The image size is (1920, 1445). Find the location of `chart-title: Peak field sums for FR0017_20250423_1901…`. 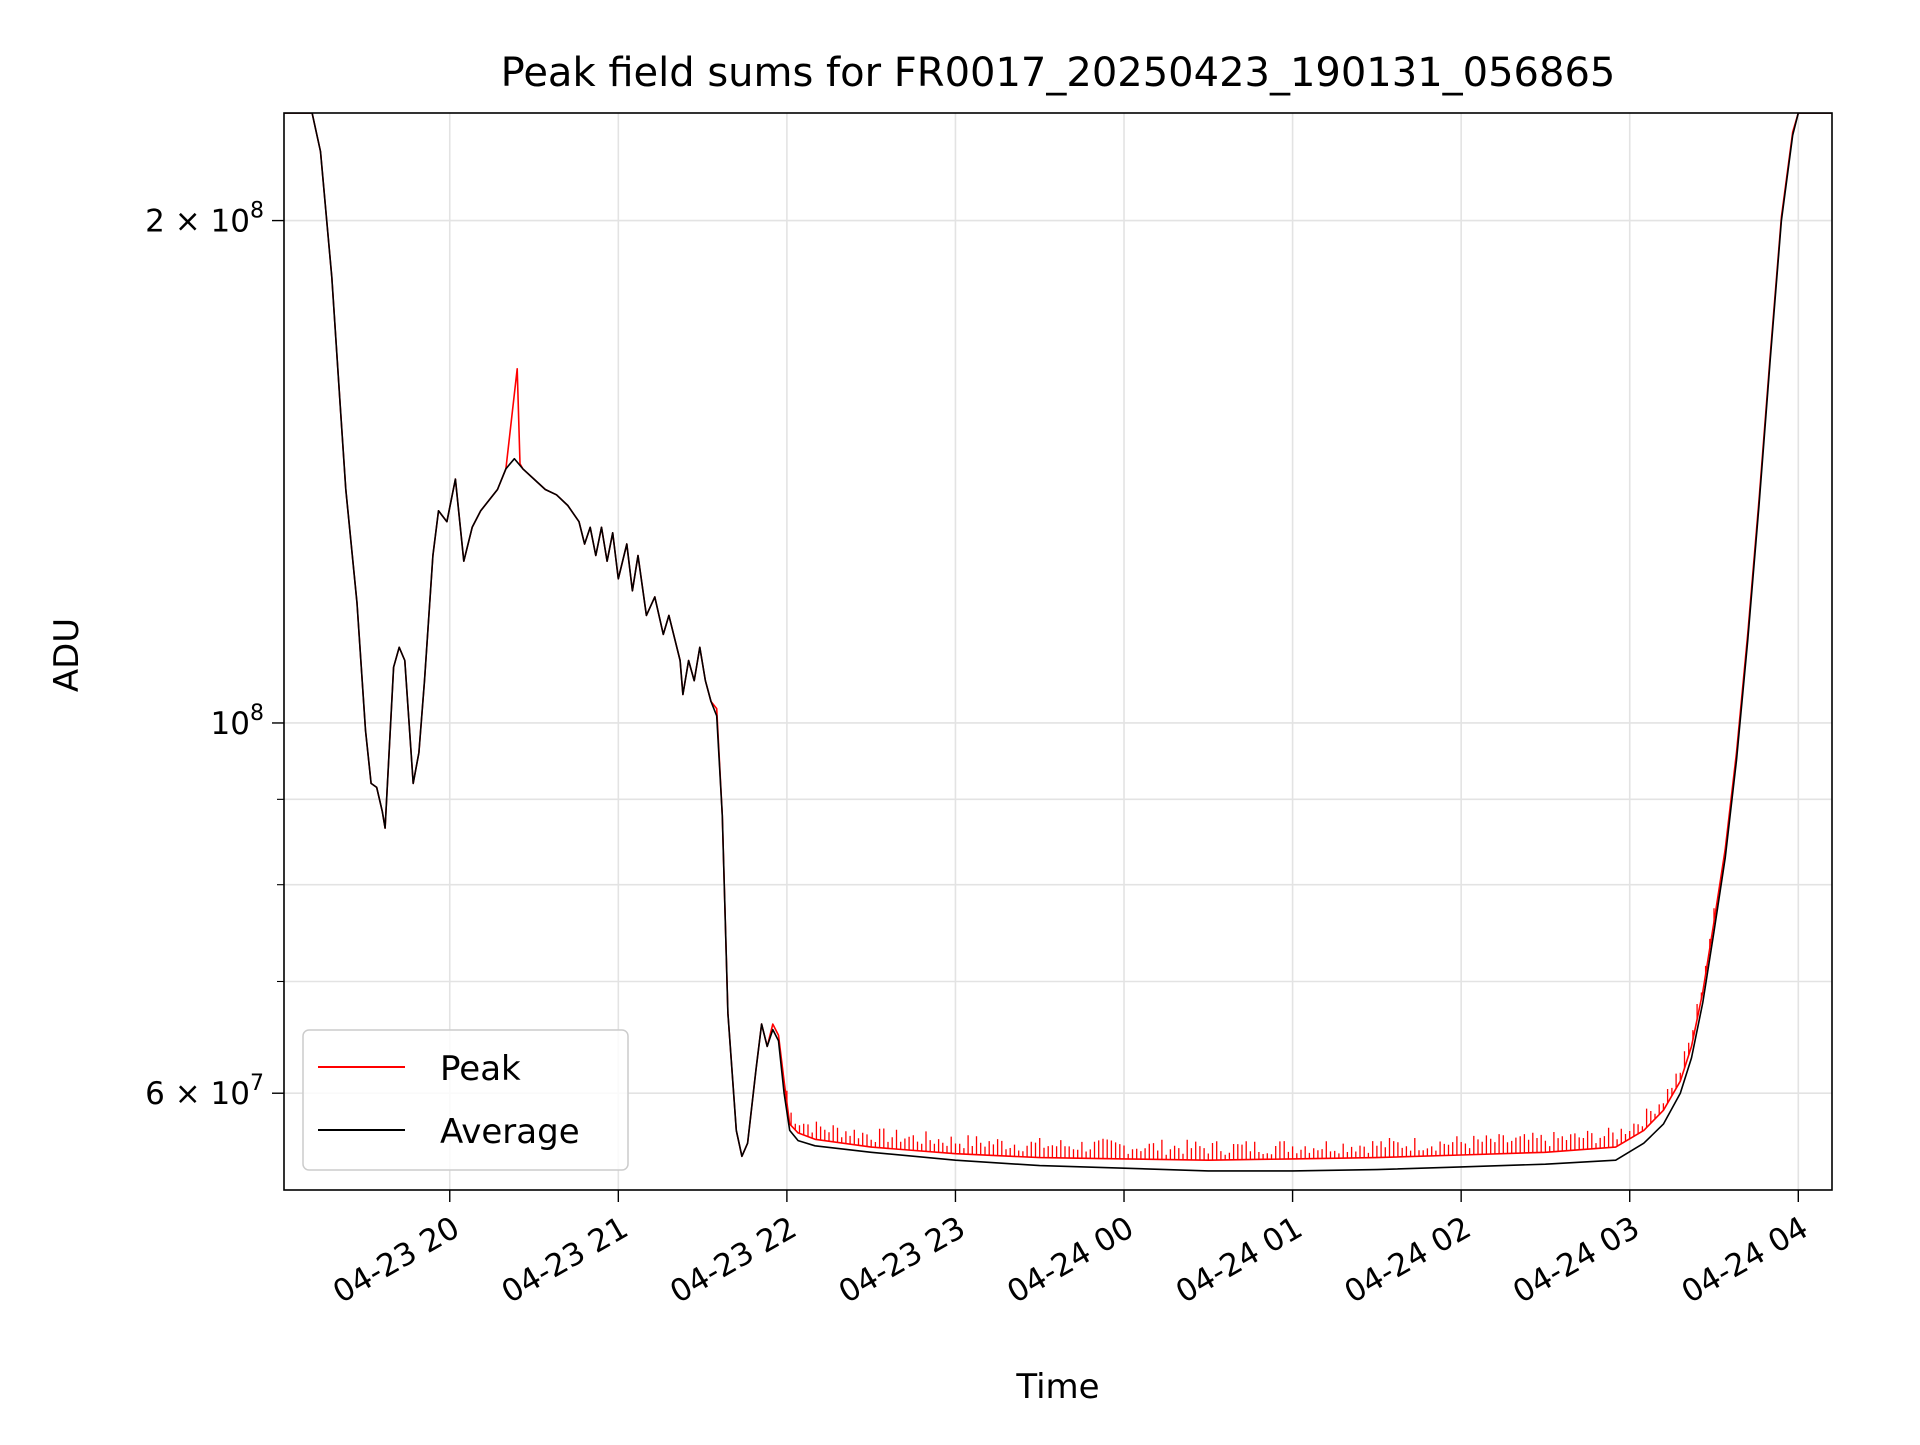

chart-title: Peak field sums for FR0017_20250423_1901… is located at coordinates (1058, 73).